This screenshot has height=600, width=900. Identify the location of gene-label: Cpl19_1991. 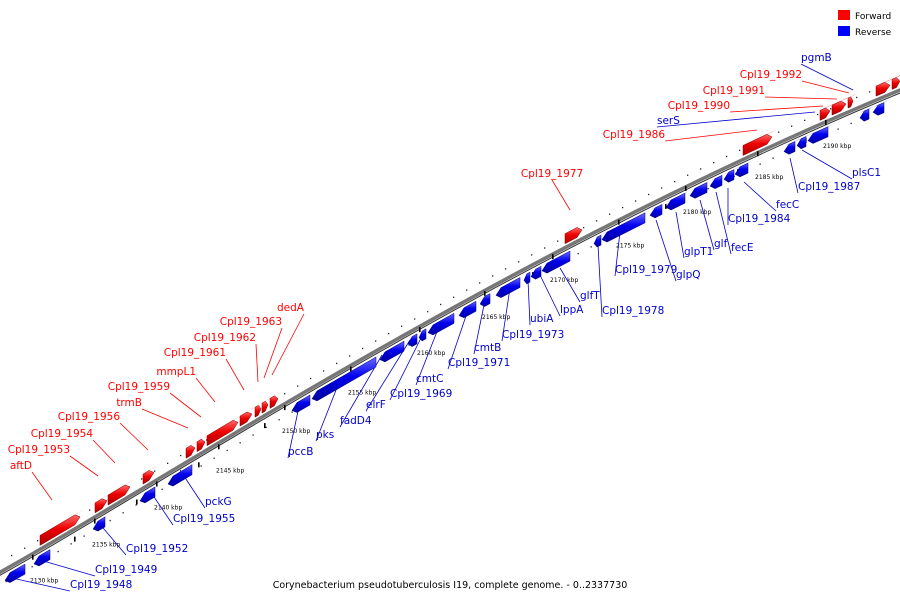
(734, 91).